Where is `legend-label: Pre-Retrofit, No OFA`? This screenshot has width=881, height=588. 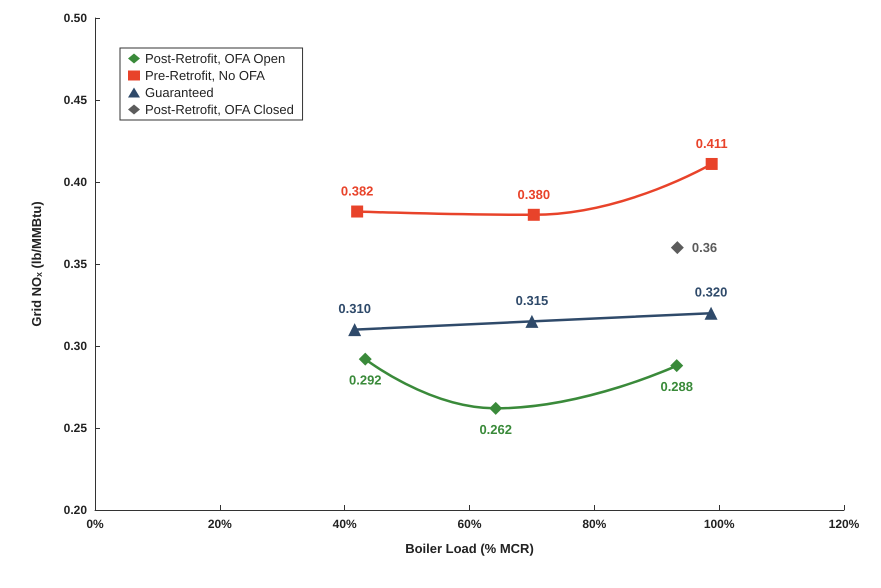
legend-label: Pre-Retrofit, No OFA is located at coordinates (205, 75).